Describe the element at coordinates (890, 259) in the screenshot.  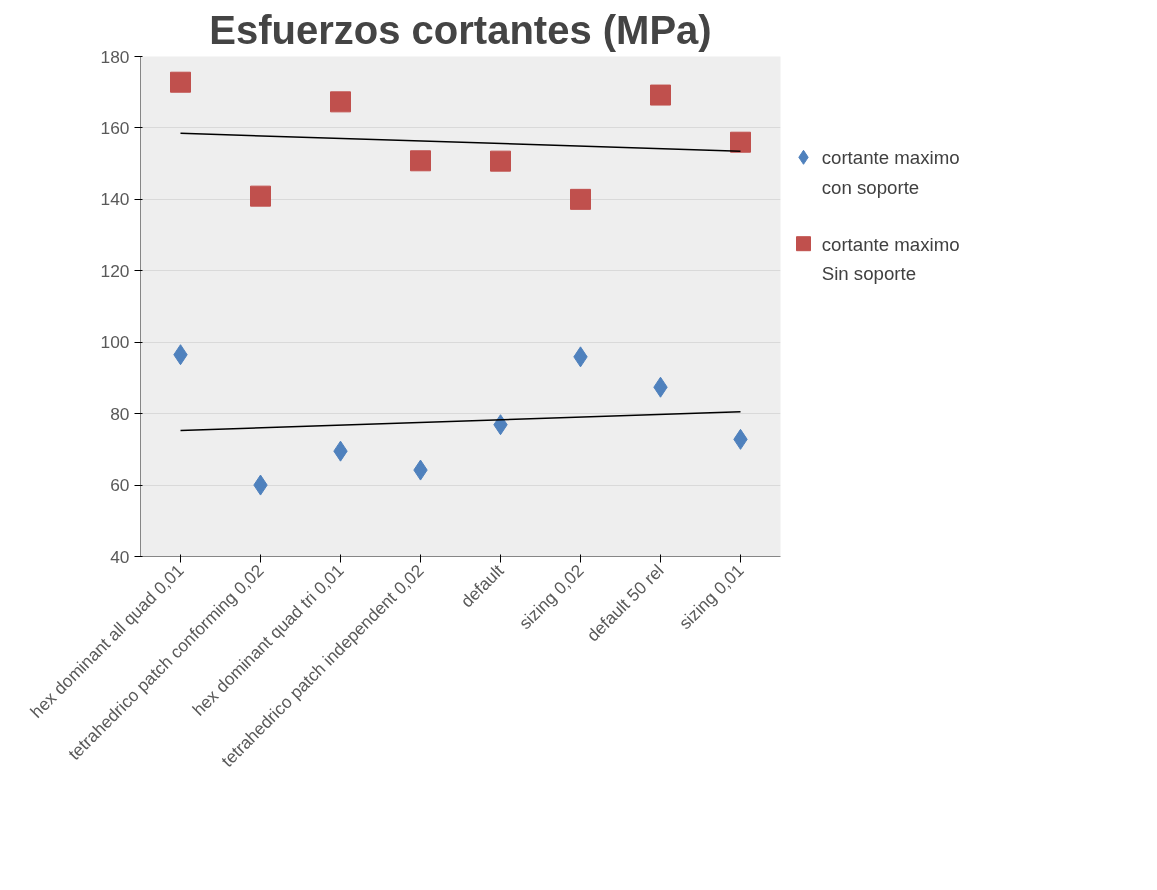
I see `legend-label: cortante maximo Sin soporte` at that location.